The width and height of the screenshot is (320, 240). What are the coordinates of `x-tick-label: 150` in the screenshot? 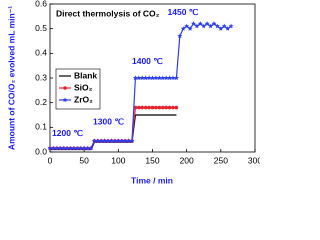 It's located at (152, 160).